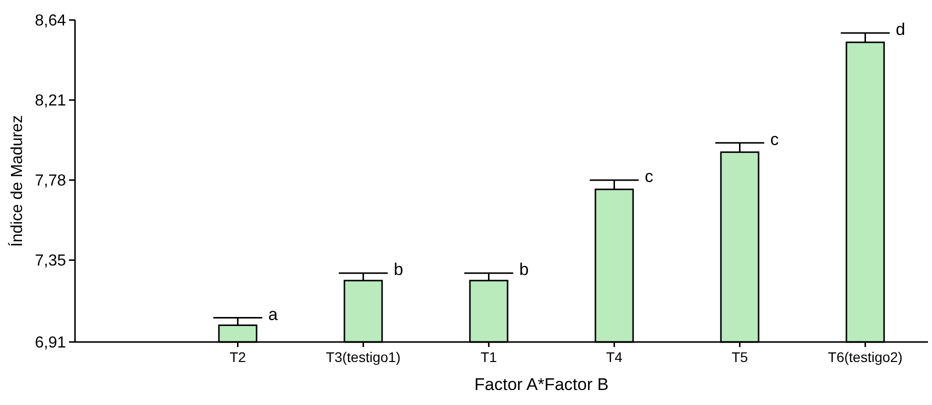 The height and width of the screenshot is (405, 932). What do you see at coordinates (50, 181) in the screenshot?
I see `y-tick-label: 7,78` at bounding box center [50, 181].